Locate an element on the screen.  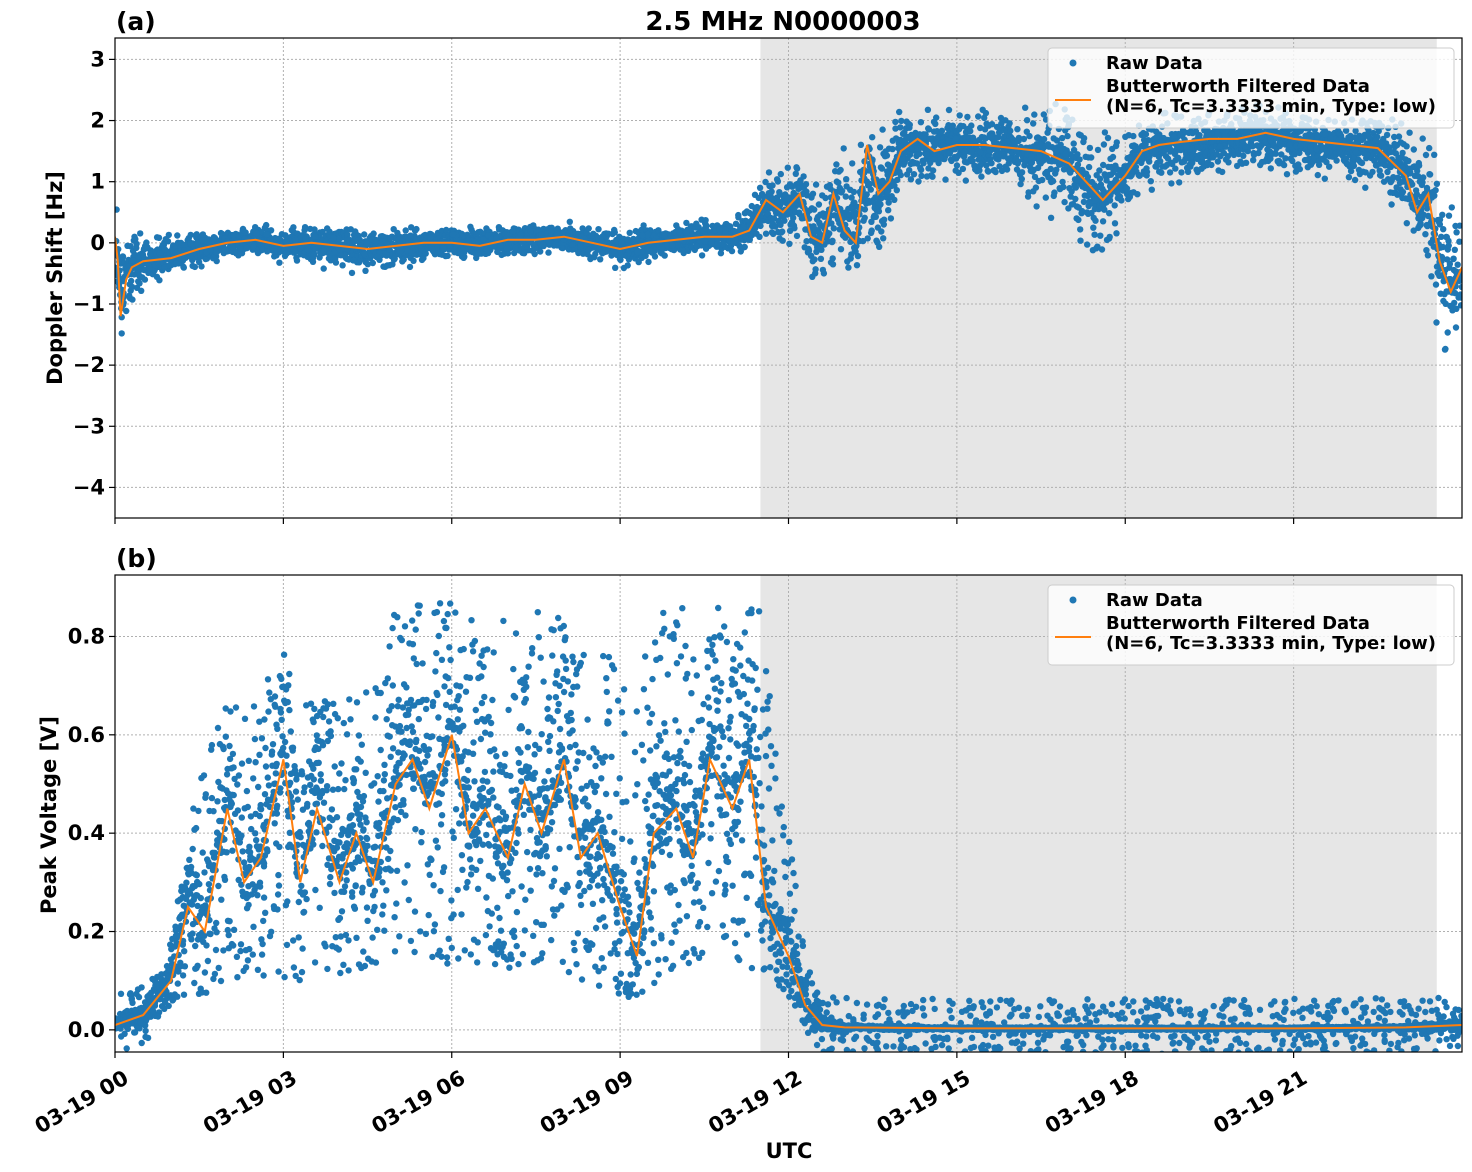
figure-title: 2.5 MHz N0000003 is located at coordinates (782, 22).